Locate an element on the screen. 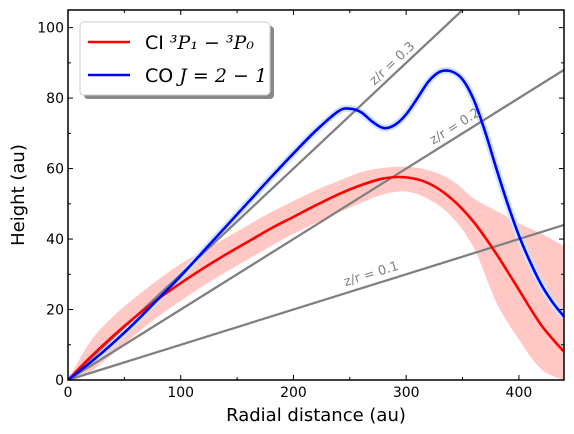 The width and height of the screenshot is (574, 434). y-tick-label: 40 is located at coordinates (55, 240).